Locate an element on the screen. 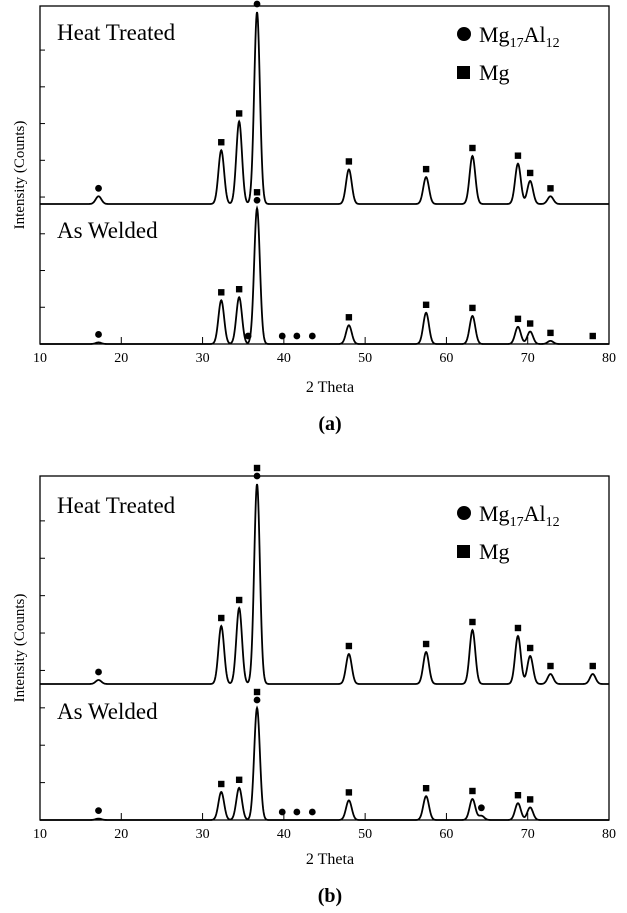  panel-label: (b) is located at coordinates (330, 896).